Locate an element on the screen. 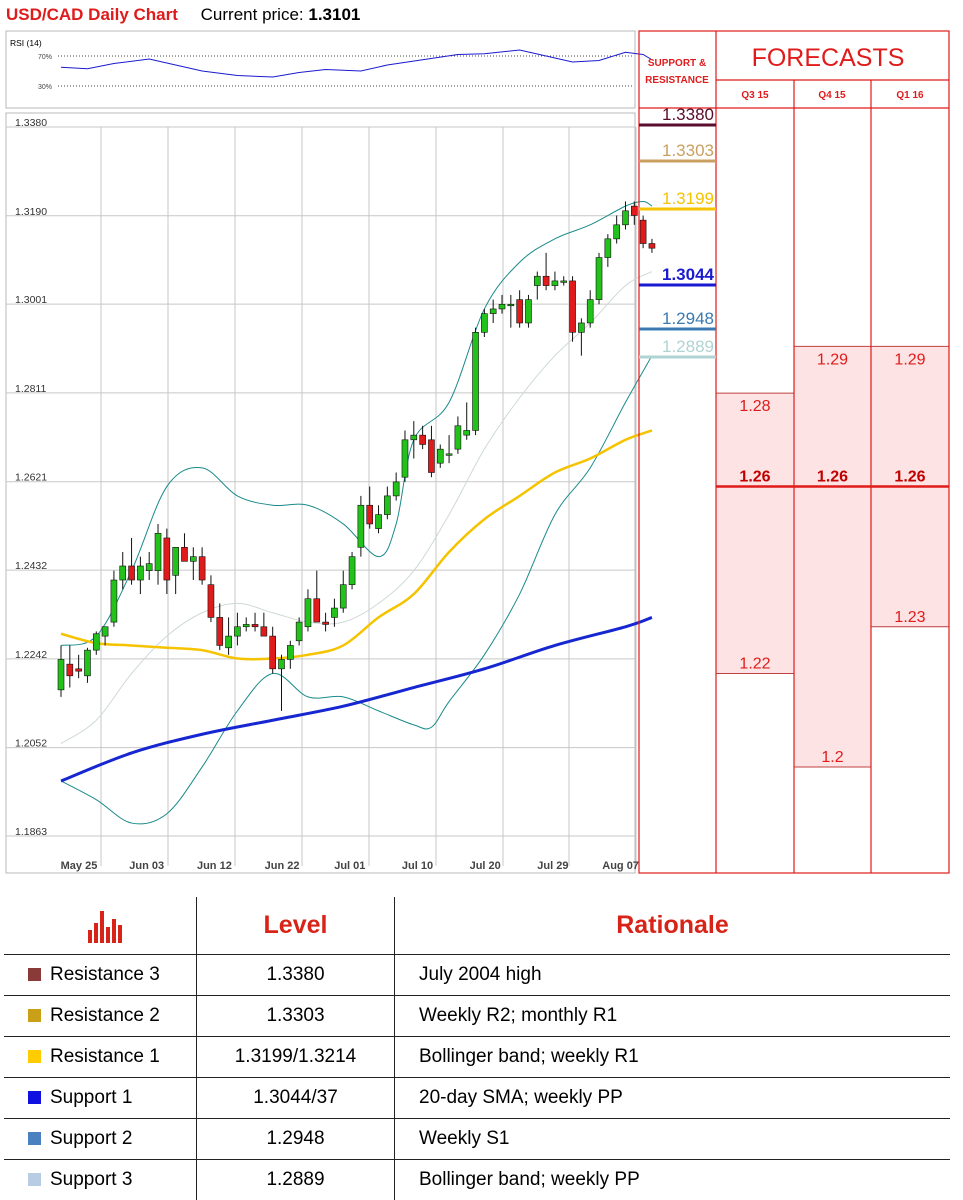 The width and height of the screenshot is (963, 1200). x-tick-label: Jul 29 is located at coordinates (552, 866).